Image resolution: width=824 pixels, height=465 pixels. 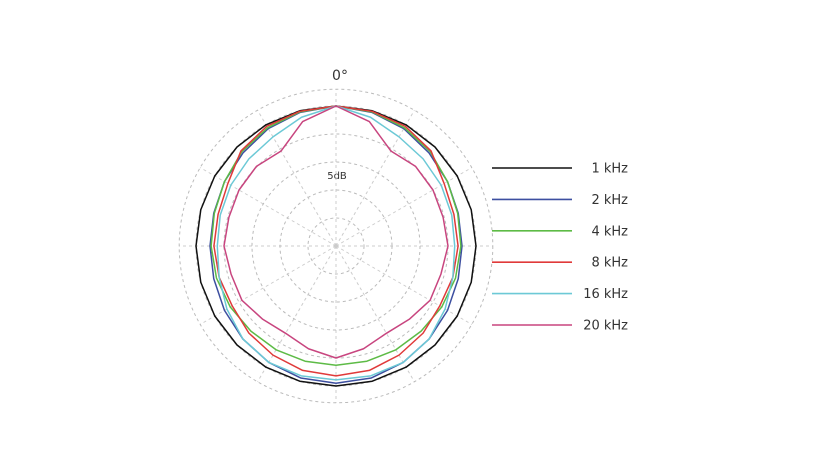 I want to click on legend-label: 2 kHz, so click(x=609, y=200).